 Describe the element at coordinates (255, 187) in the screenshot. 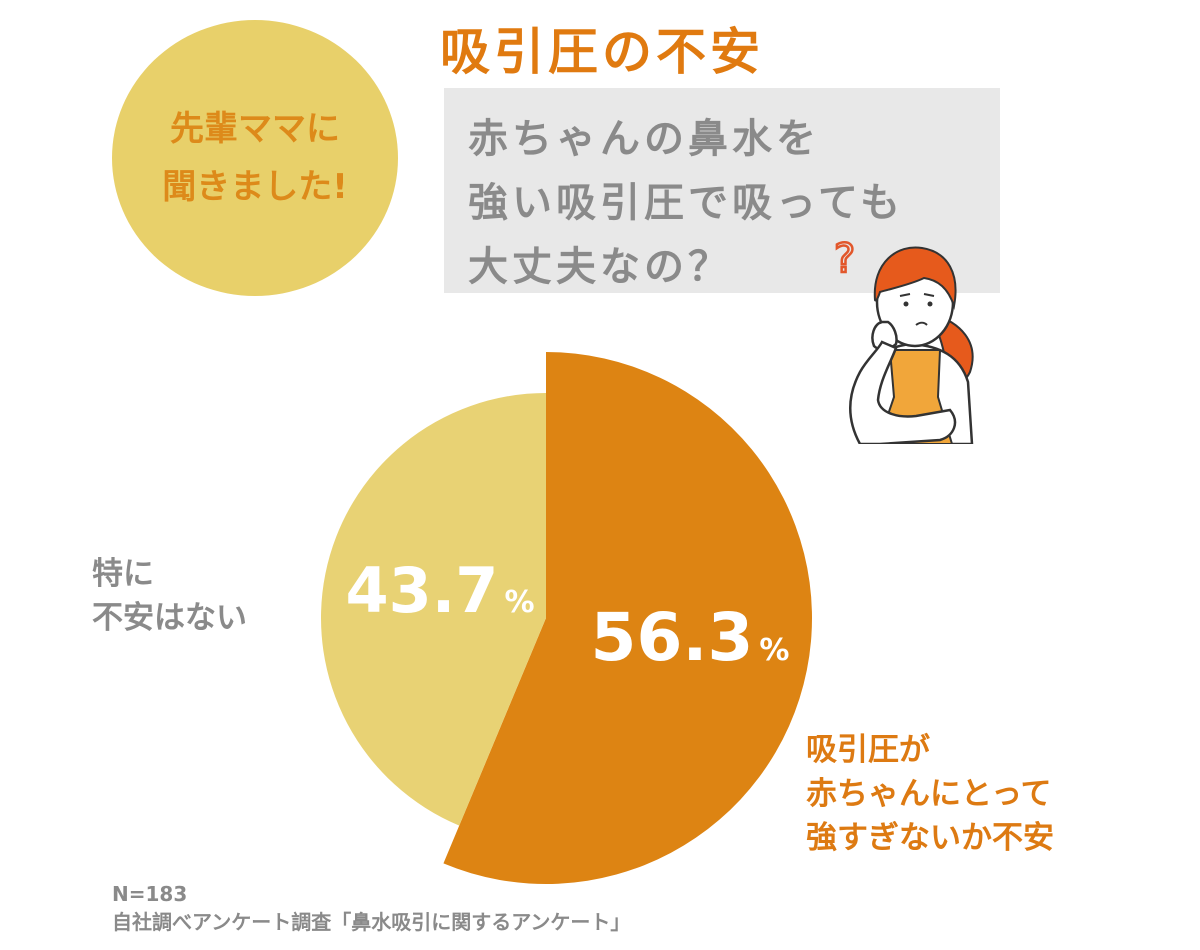

I see `badge-line-2: 聞きました!` at that location.